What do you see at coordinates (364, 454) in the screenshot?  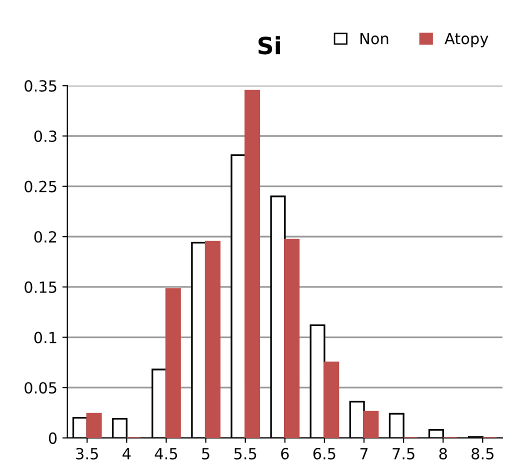 I see `x-tick-label: 7` at bounding box center [364, 454].